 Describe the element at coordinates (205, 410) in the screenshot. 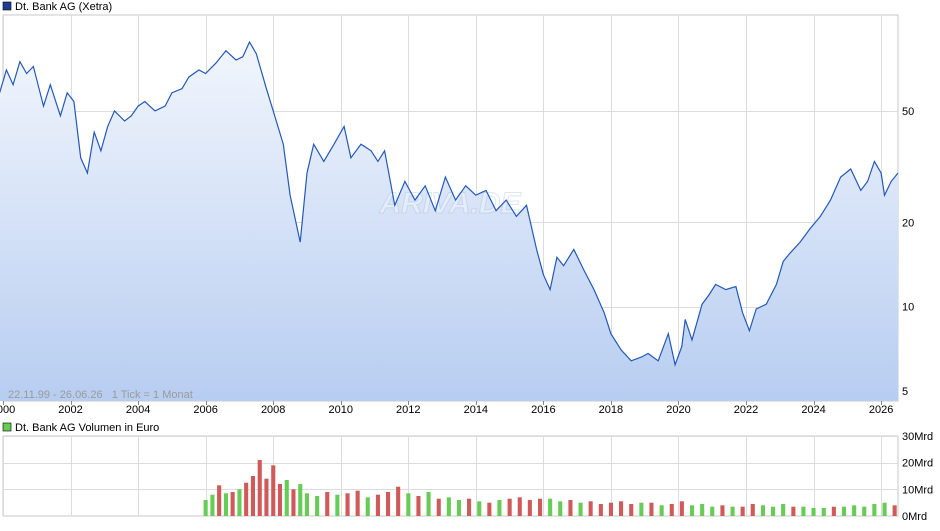

I see `x-tick-label: 2006` at that location.